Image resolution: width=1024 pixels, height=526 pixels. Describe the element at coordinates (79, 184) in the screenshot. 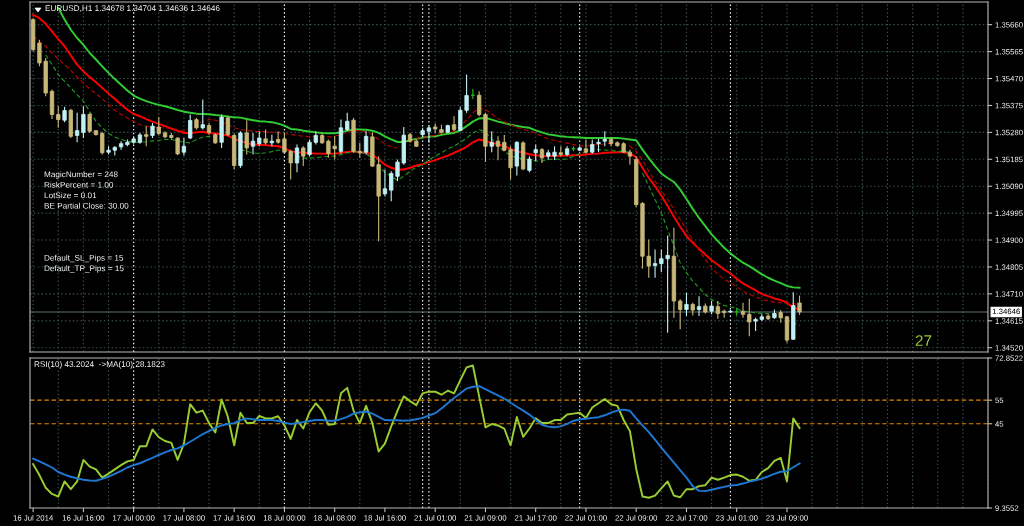

I see `annotation: RiskPercent = 1.00` at that location.